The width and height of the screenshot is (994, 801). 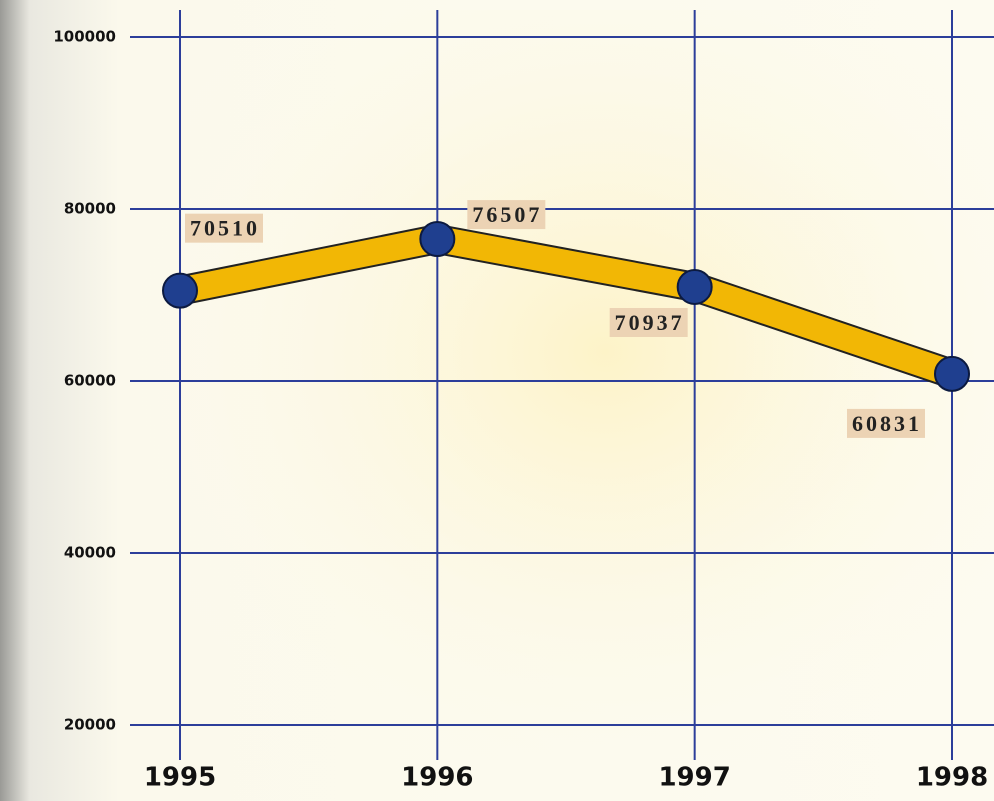 I want to click on y-tick-label: 40000, so click(x=90, y=553).